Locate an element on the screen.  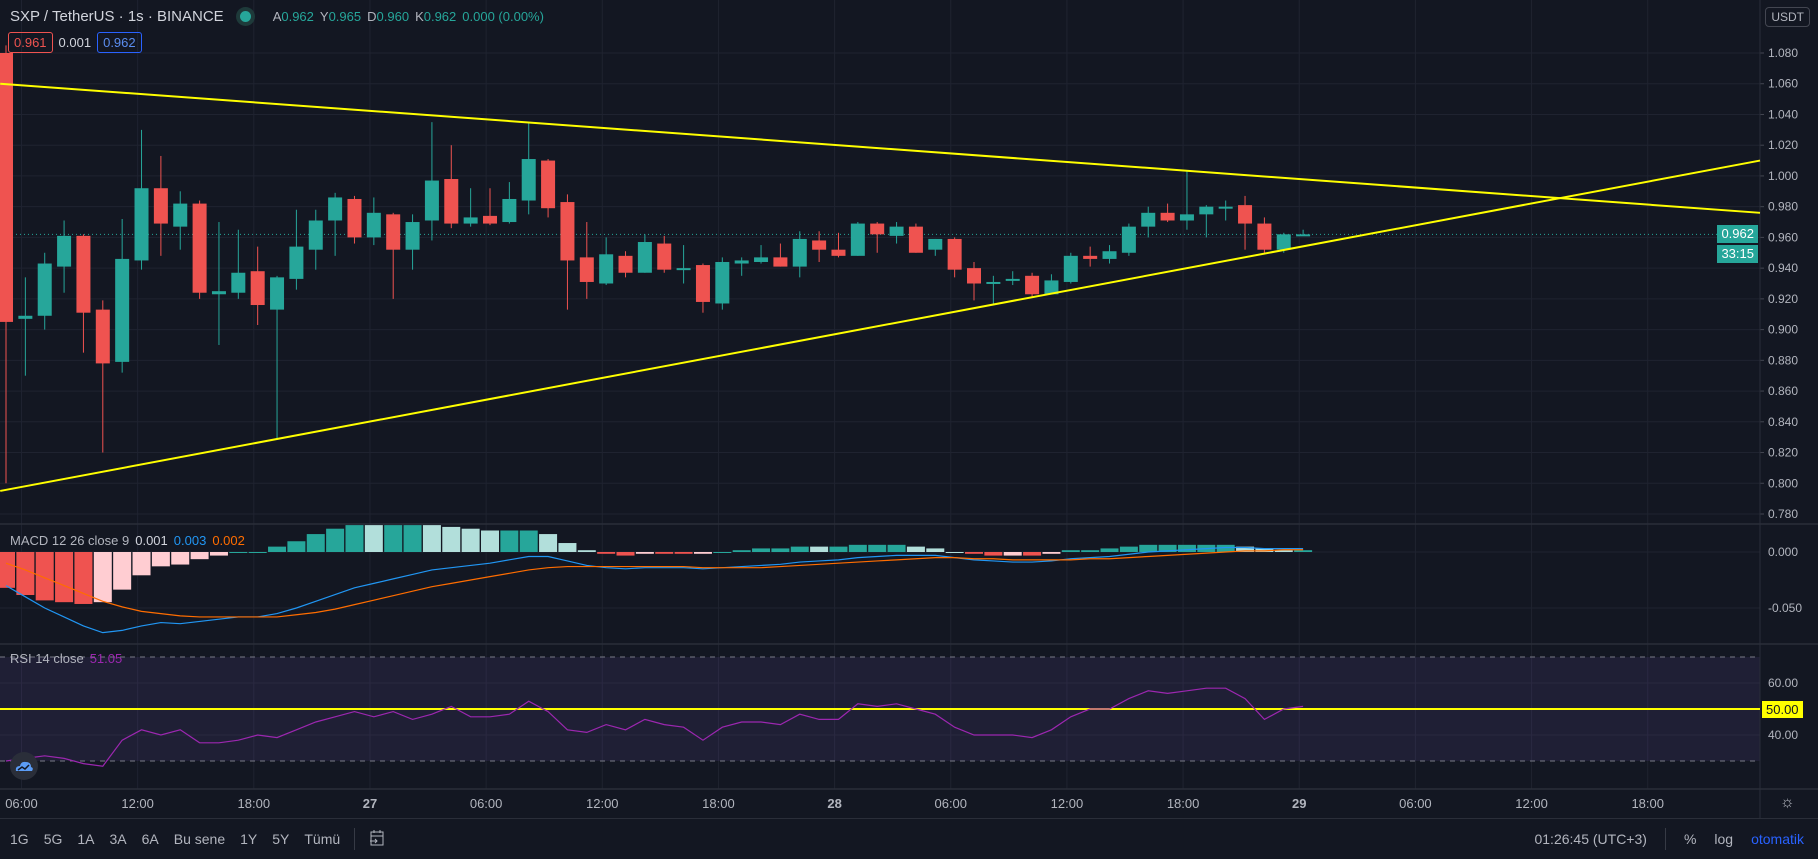
range-6a: 6A is located at coordinates (150, 839).